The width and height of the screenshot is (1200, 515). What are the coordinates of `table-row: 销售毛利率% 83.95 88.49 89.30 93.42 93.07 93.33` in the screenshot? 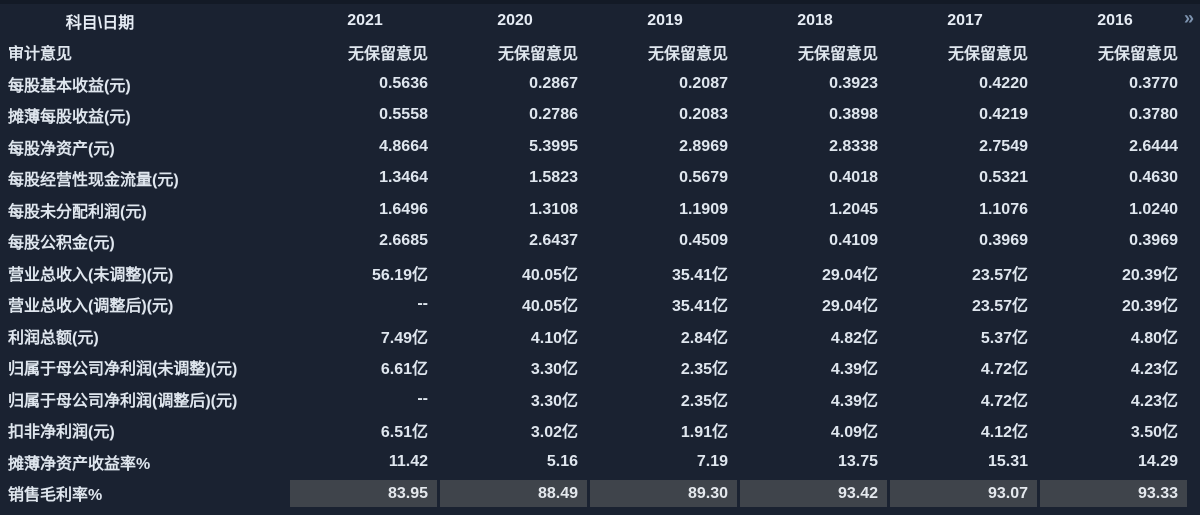 It's located at (600, 494).